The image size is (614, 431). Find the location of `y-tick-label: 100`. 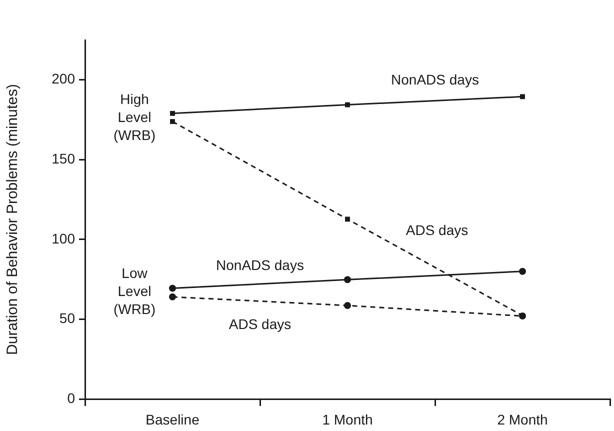

y-tick-label: 100 is located at coordinates (64, 238).